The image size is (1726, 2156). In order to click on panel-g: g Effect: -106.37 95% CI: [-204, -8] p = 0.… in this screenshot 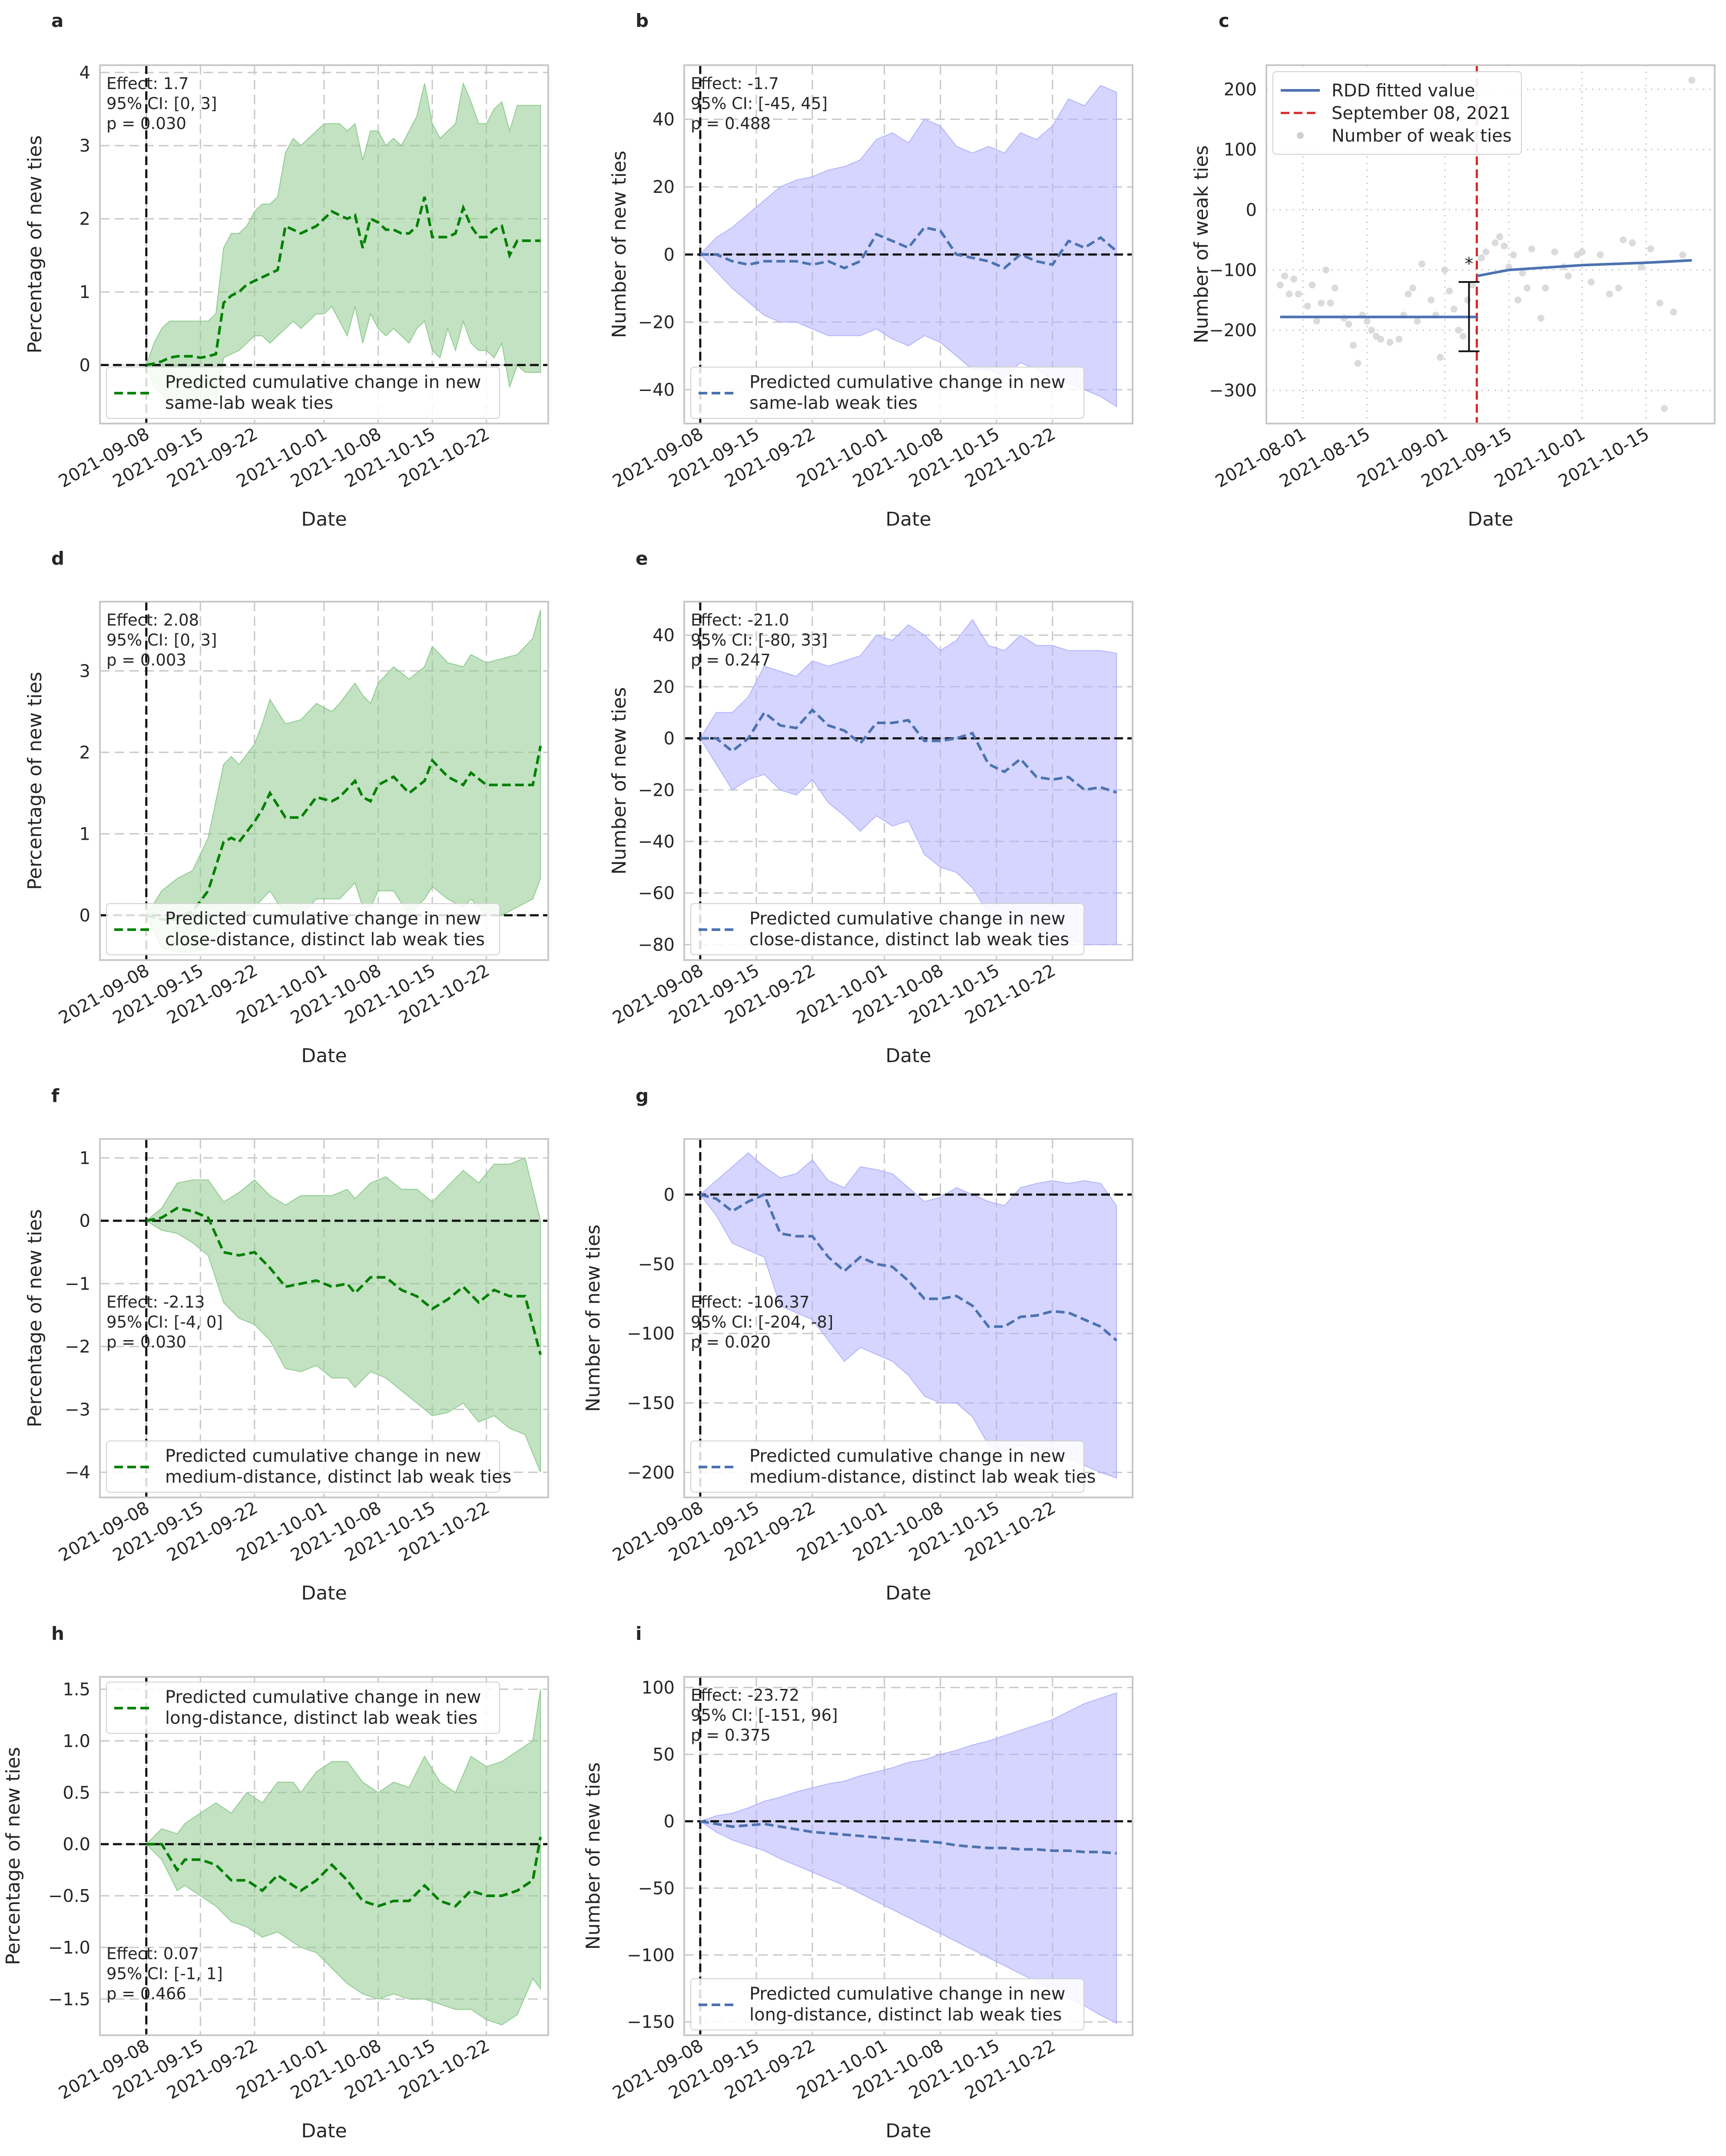, I will do `click(857, 1344)`.